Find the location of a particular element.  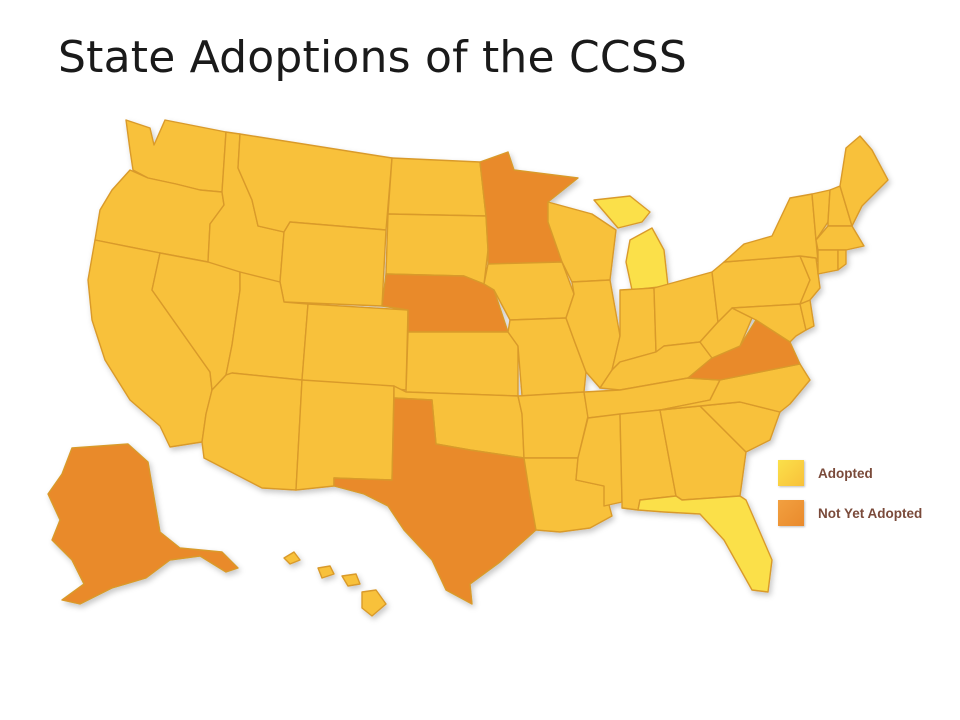

map-legend: Adopted Not Yet Adopted is located at coordinates (850, 498).